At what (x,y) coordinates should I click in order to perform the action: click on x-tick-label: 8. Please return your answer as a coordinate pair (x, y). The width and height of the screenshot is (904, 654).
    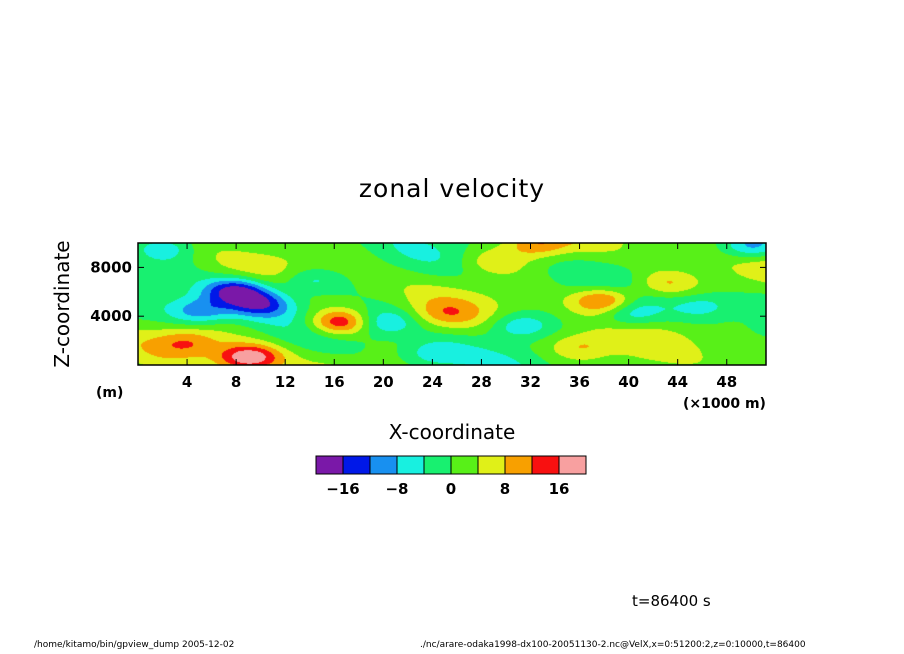
    Looking at the image, I should click on (236, 382).